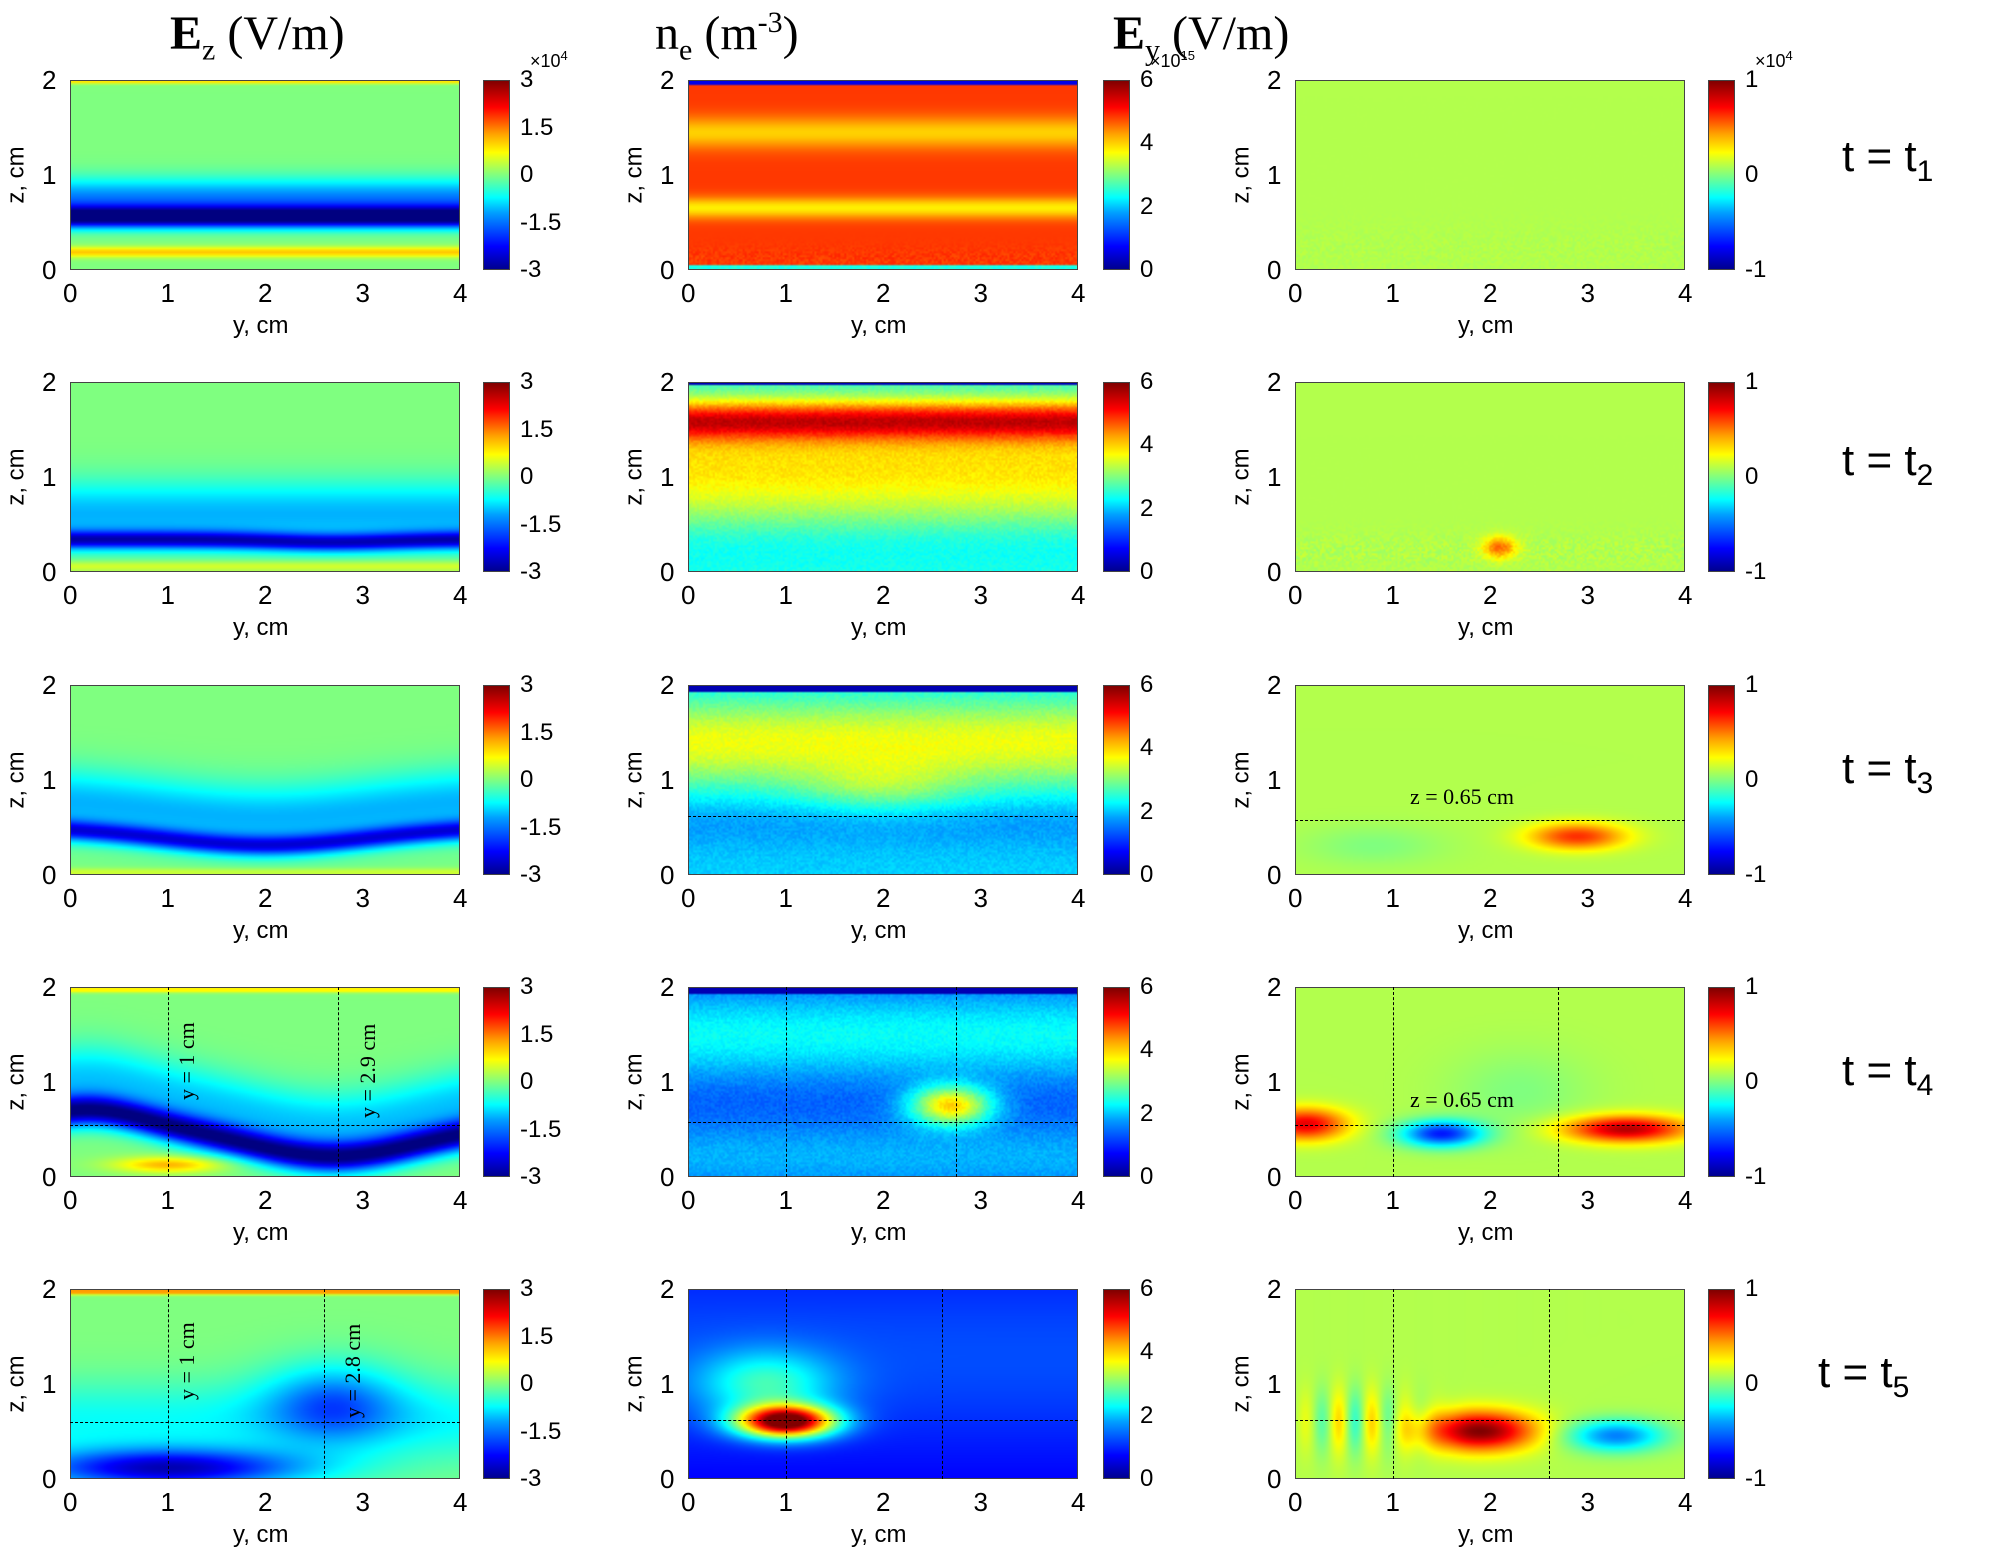 This screenshot has width=1989, height=1568. What do you see at coordinates (1078, 293) in the screenshot?
I see `xtick-ne-t1-4: 4` at bounding box center [1078, 293].